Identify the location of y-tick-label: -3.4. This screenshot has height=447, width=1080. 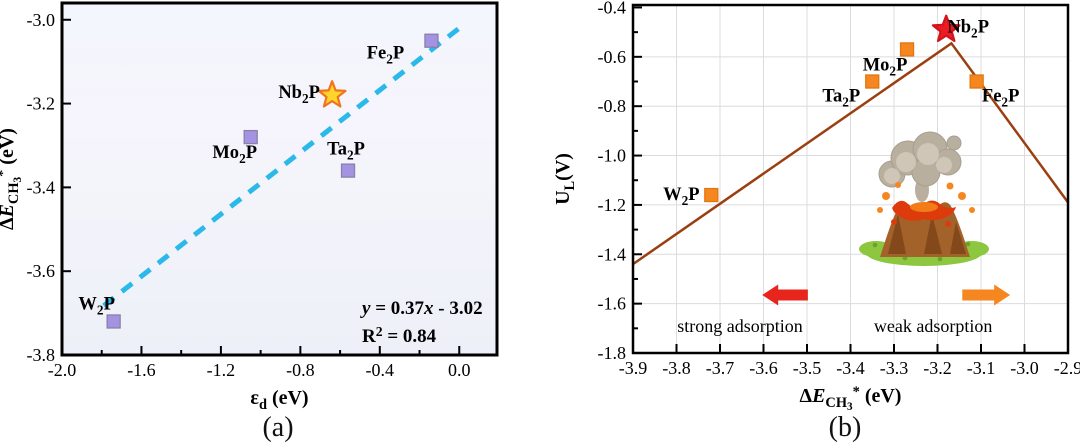
(41, 187).